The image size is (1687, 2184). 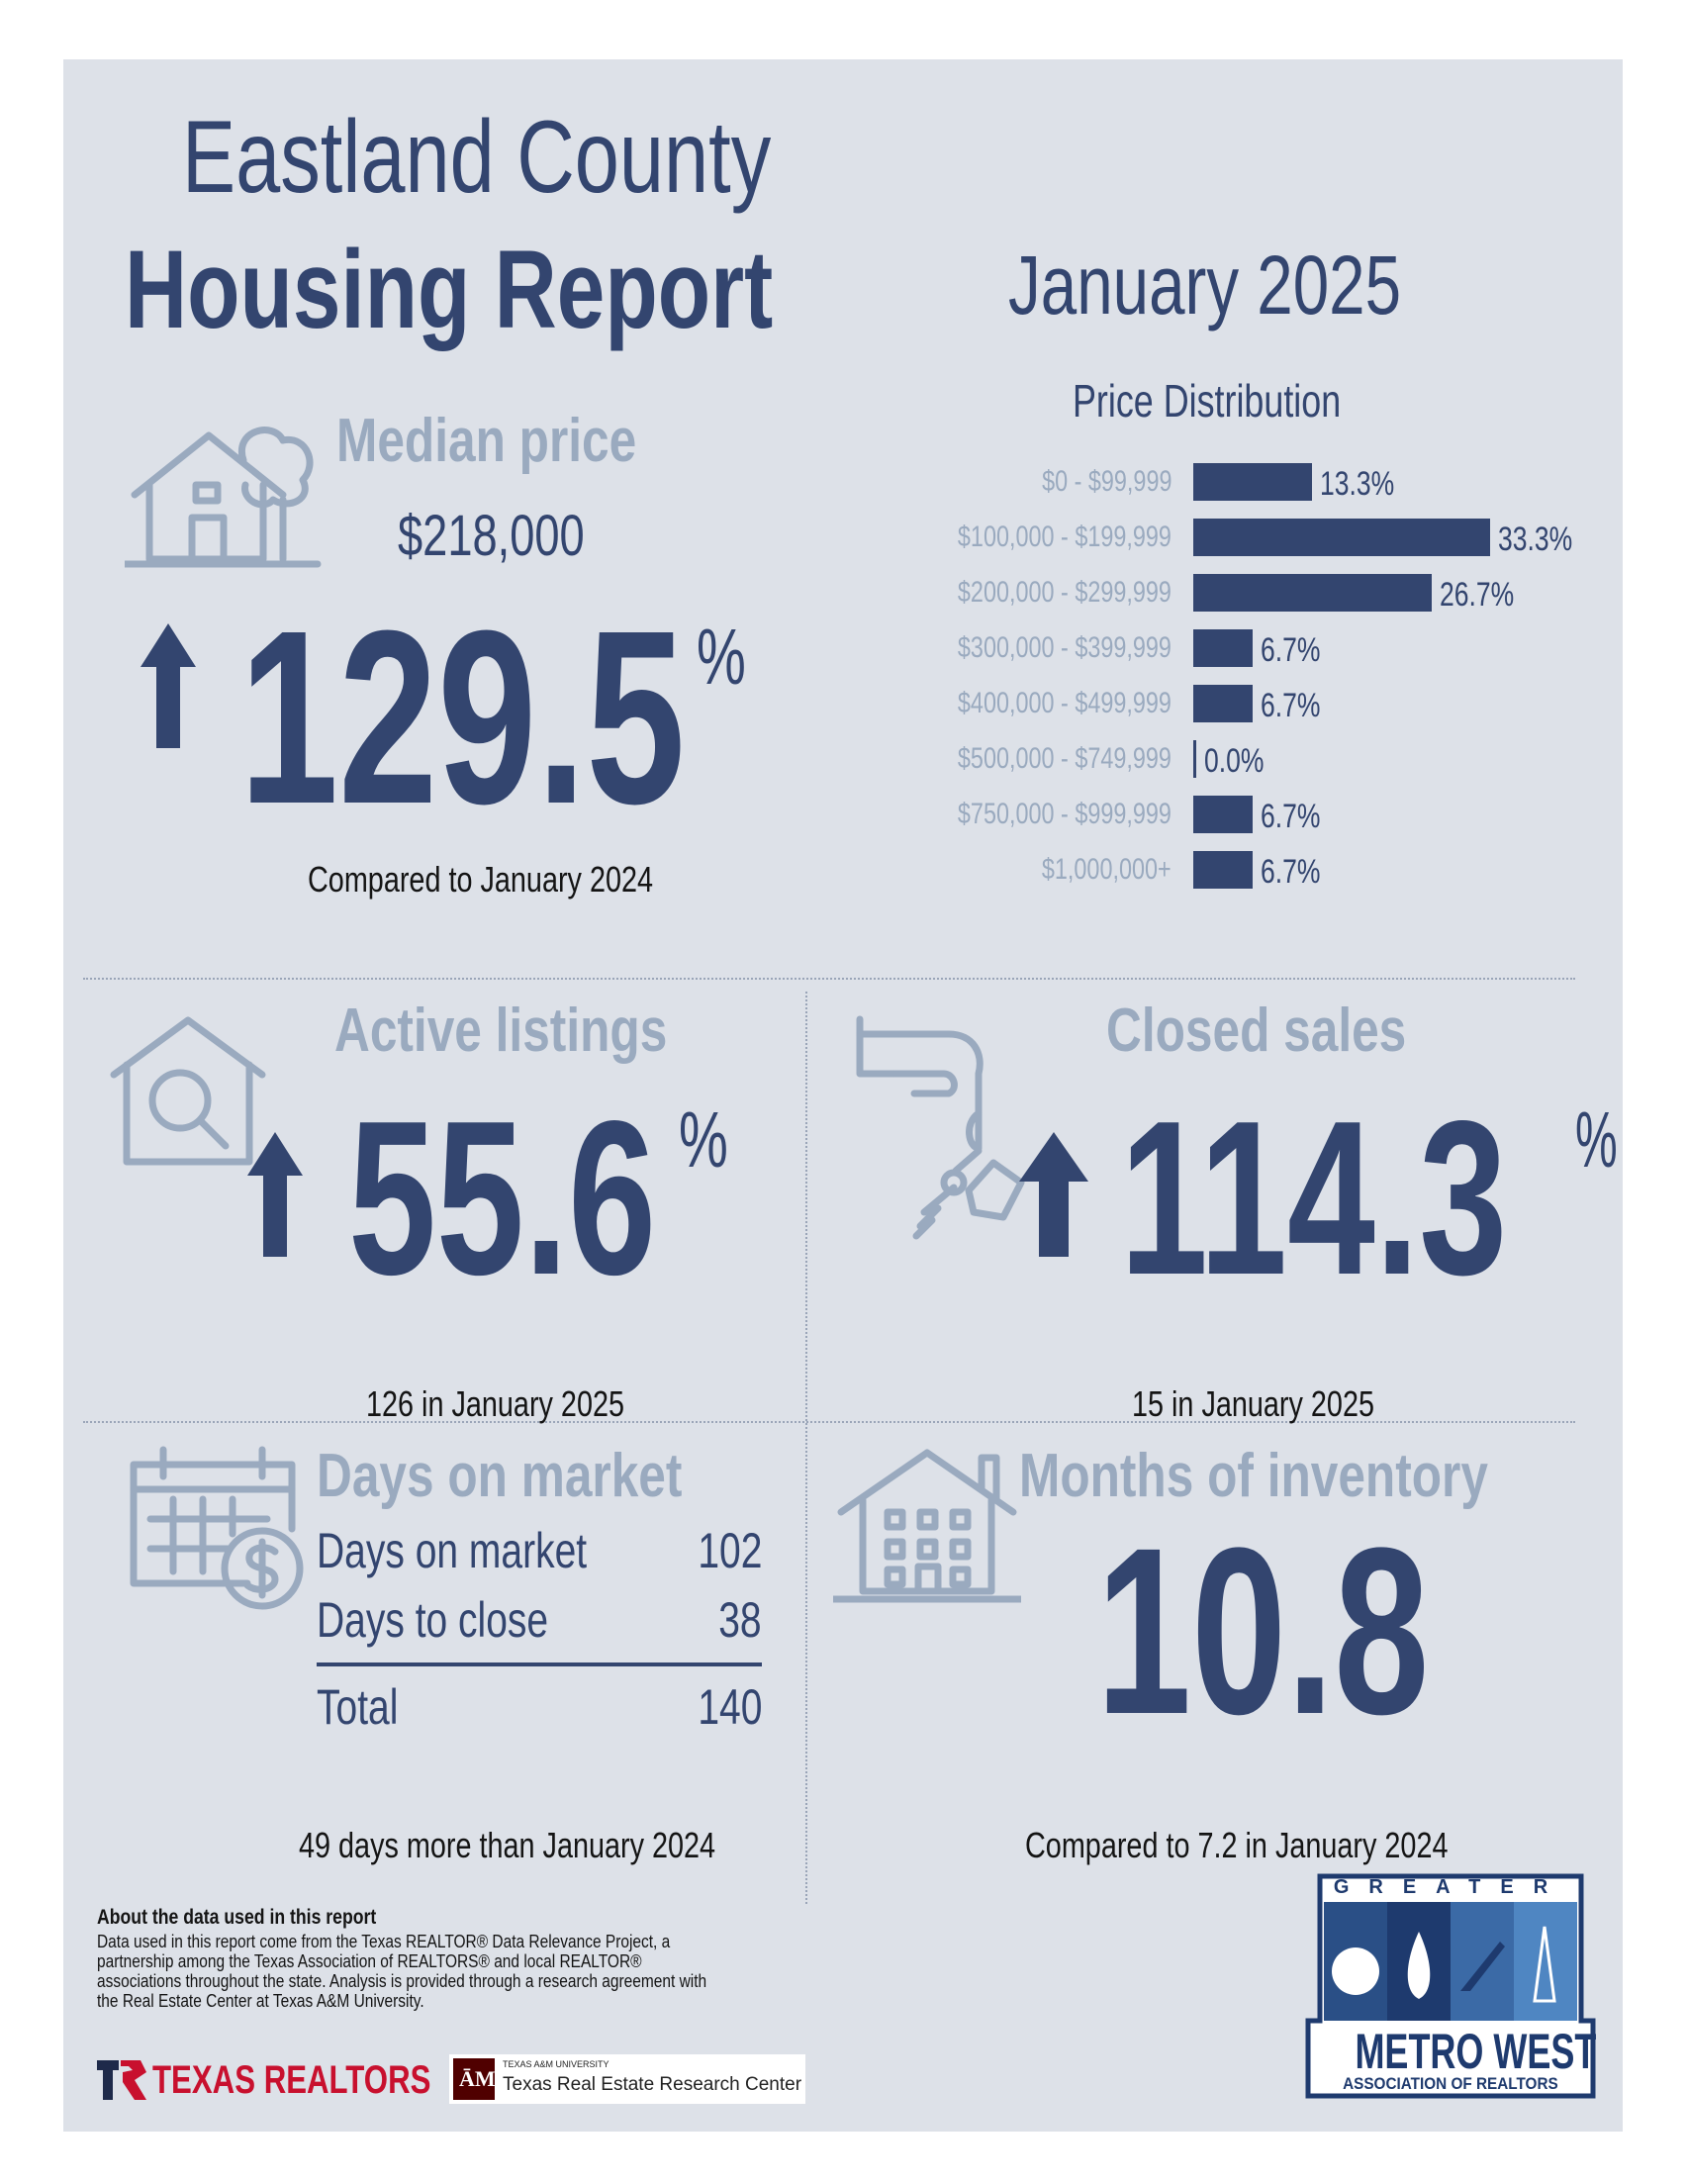 What do you see at coordinates (556, 2064) in the screenshot?
I see `tamu-small-text: TEXAS A&M UNIVERSITY` at bounding box center [556, 2064].